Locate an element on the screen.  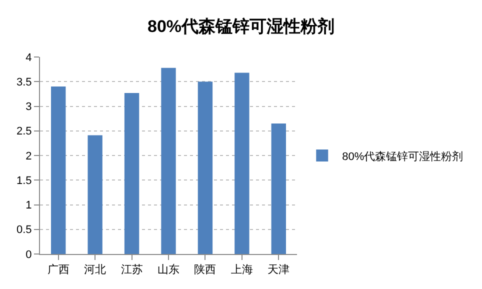
y-tick-label: 4 is located at coordinates (29, 58).